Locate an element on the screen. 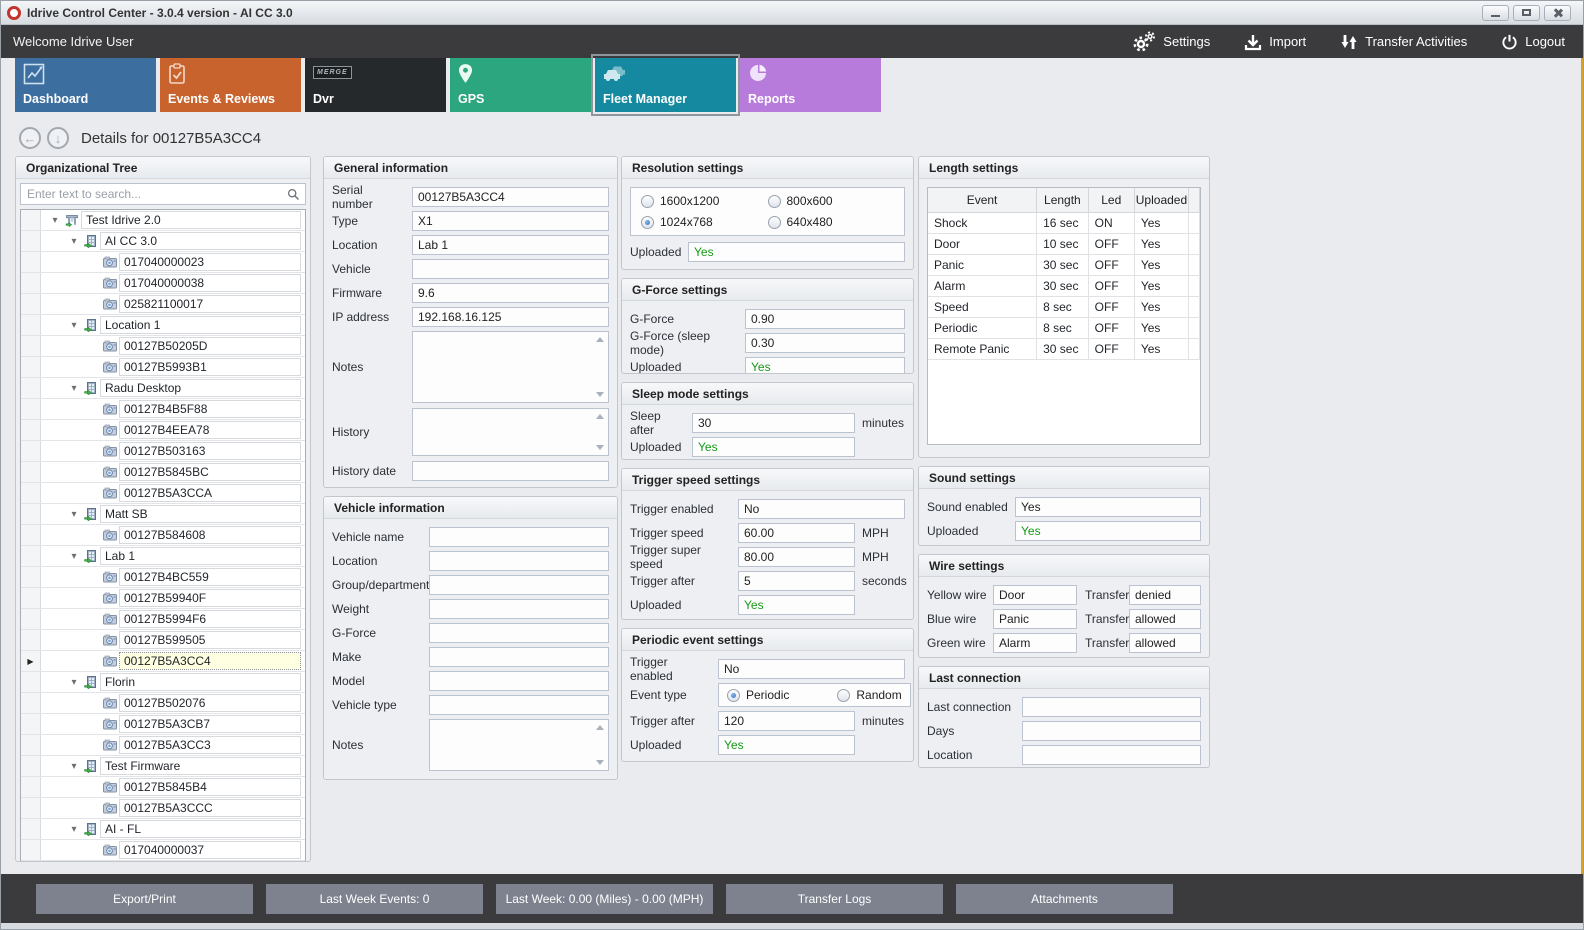 Image resolution: width=1584 pixels, height=930 pixels. last-week-events-button: Last Week Events: 0 is located at coordinates (374, 898).